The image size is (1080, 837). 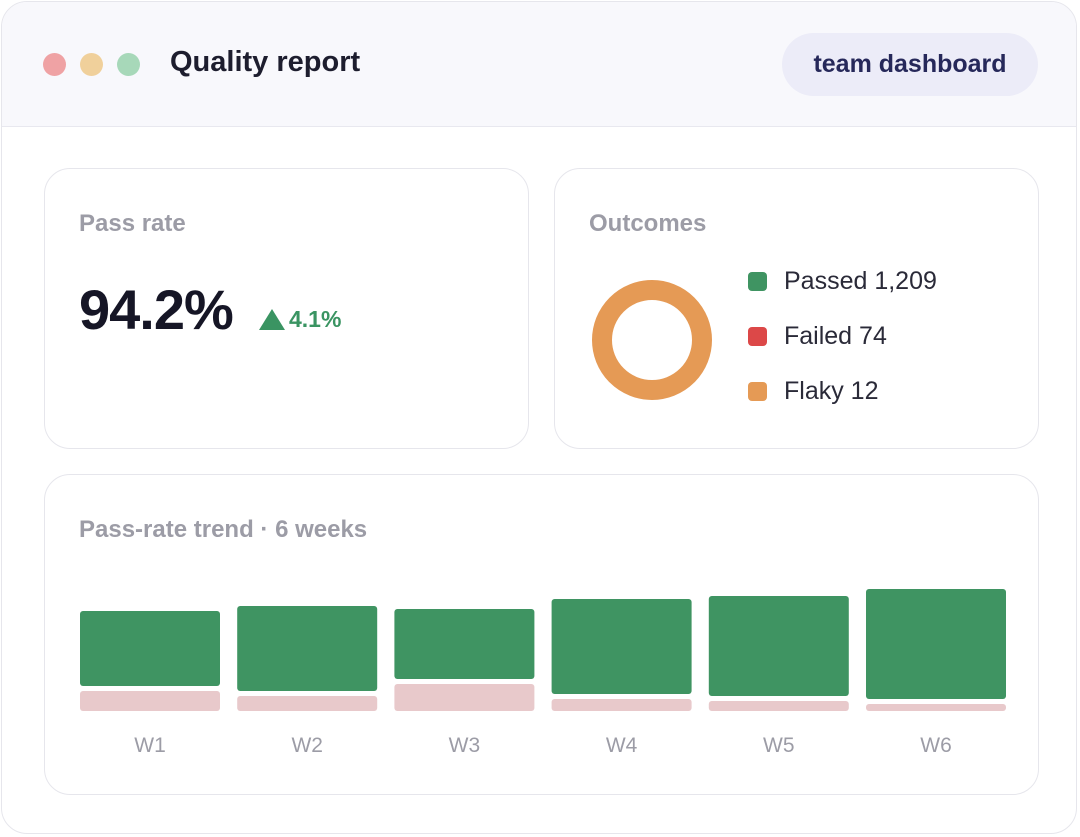 I want to click on outcomes-donut, so click(x=652, y=340).